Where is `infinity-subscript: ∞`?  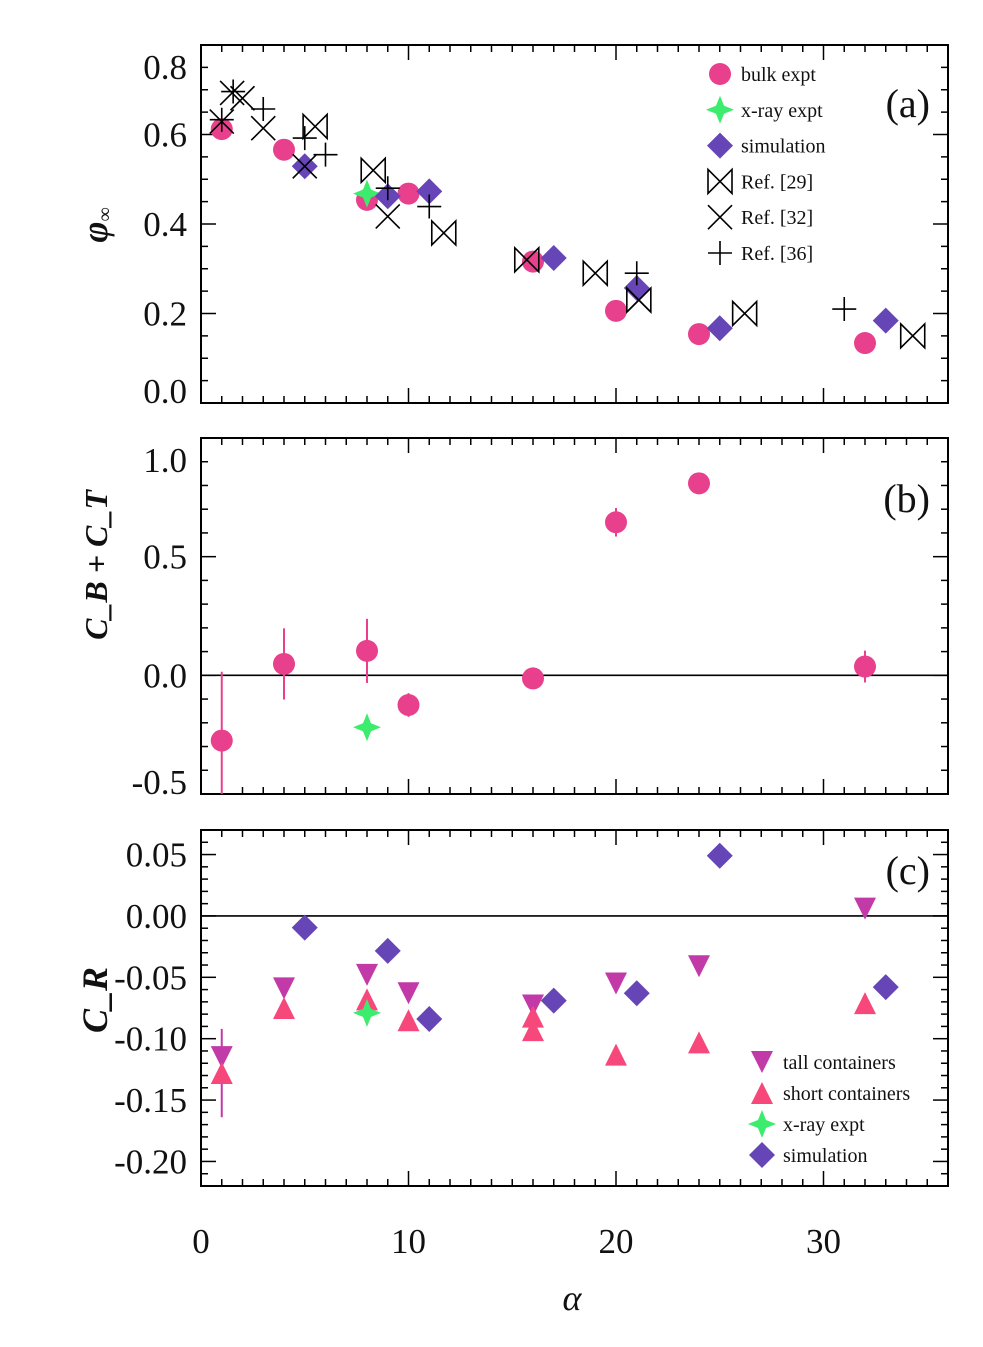 infinity-subscript: ∞ is located at coordinates (105, 214).